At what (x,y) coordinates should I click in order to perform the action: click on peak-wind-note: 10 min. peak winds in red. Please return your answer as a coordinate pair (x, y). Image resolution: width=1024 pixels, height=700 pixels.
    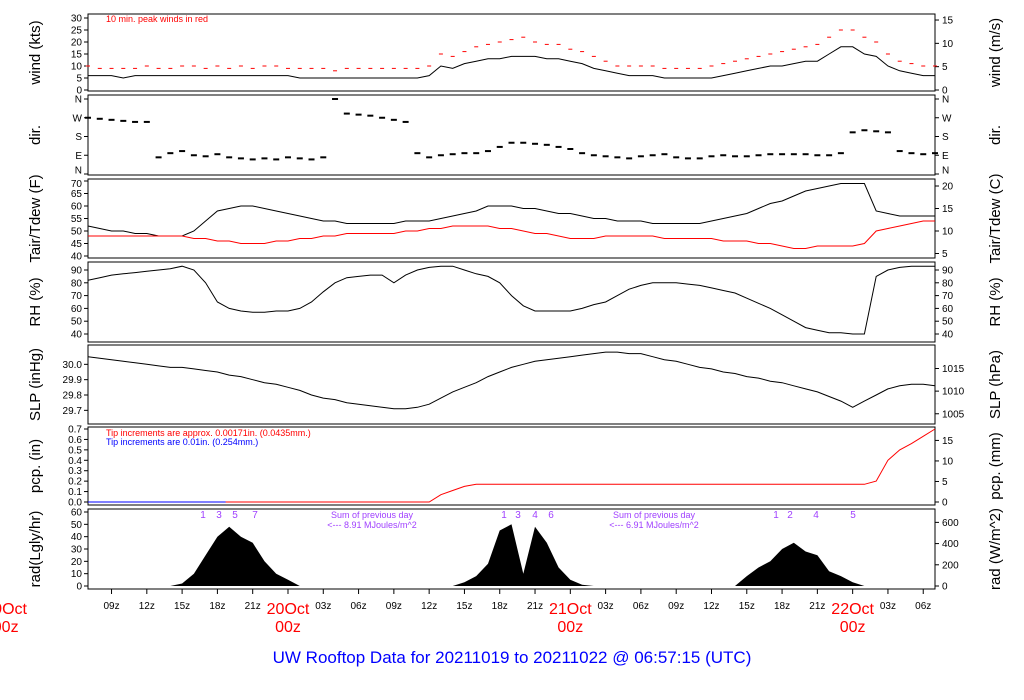
    Looking at the image, I should click on (157, 19).